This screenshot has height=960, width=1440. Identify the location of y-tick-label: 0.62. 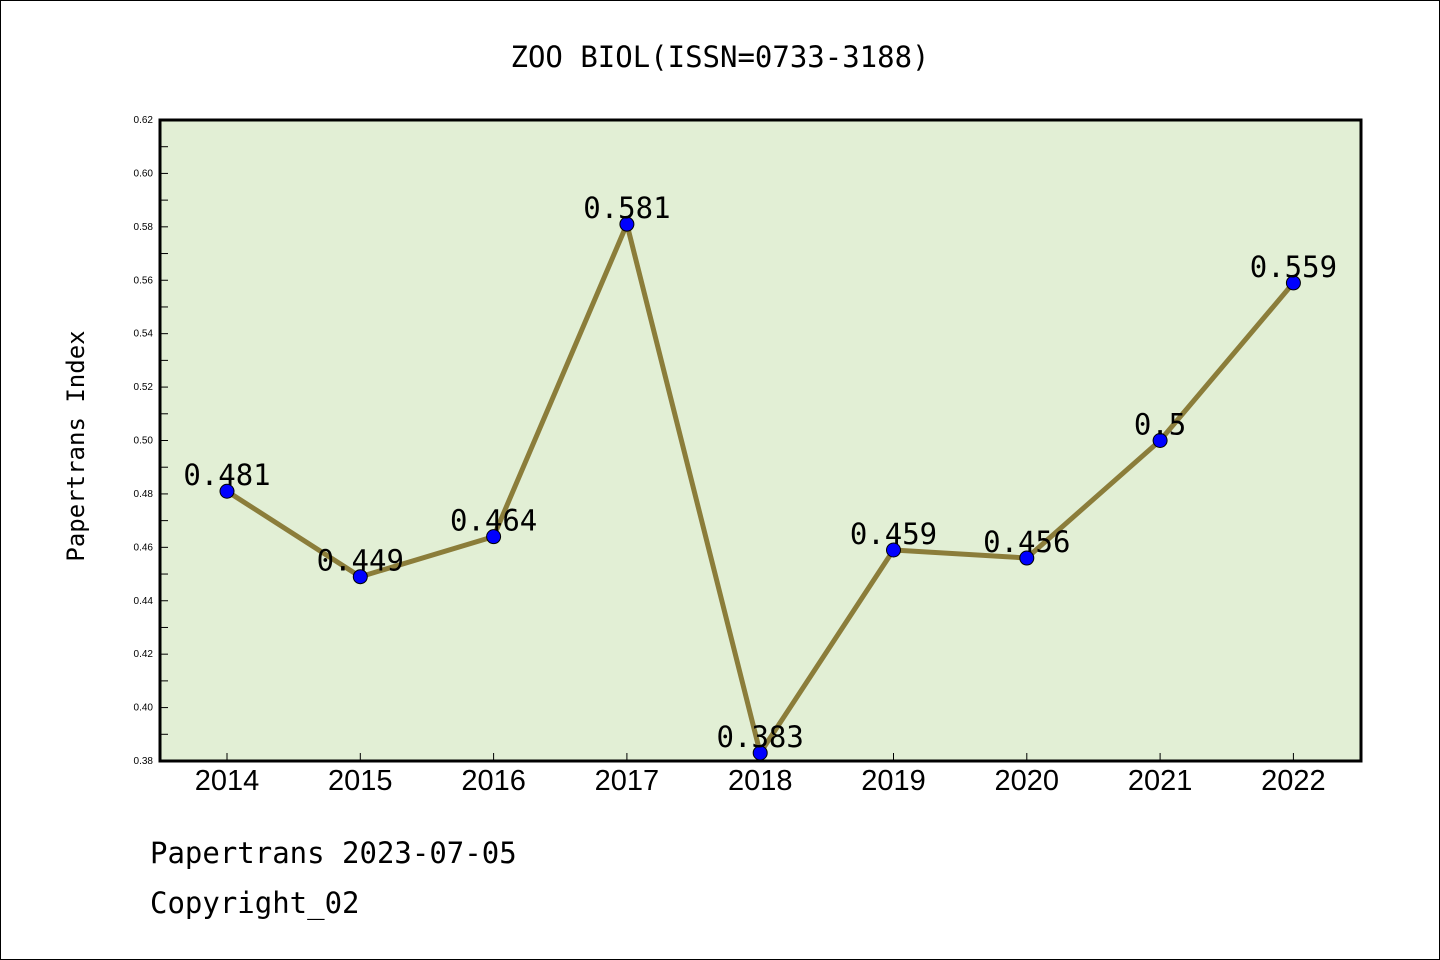
(144, 120).